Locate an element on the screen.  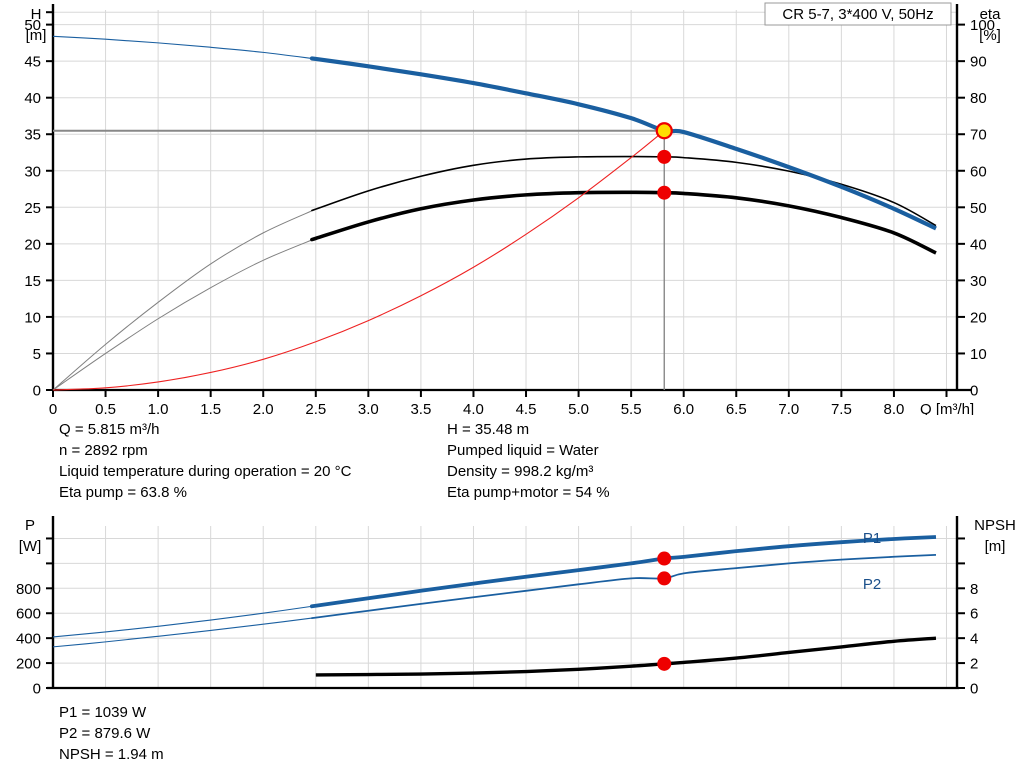
top-y-tick-label: 40 is located at coordinates (32, 98).